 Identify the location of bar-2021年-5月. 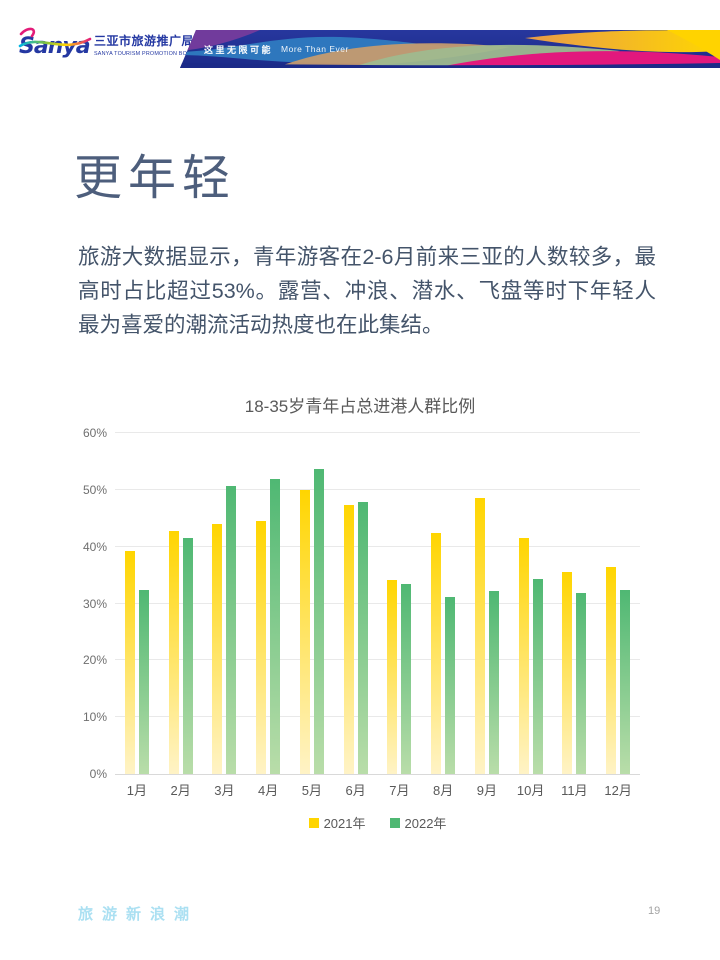
(304, 632).